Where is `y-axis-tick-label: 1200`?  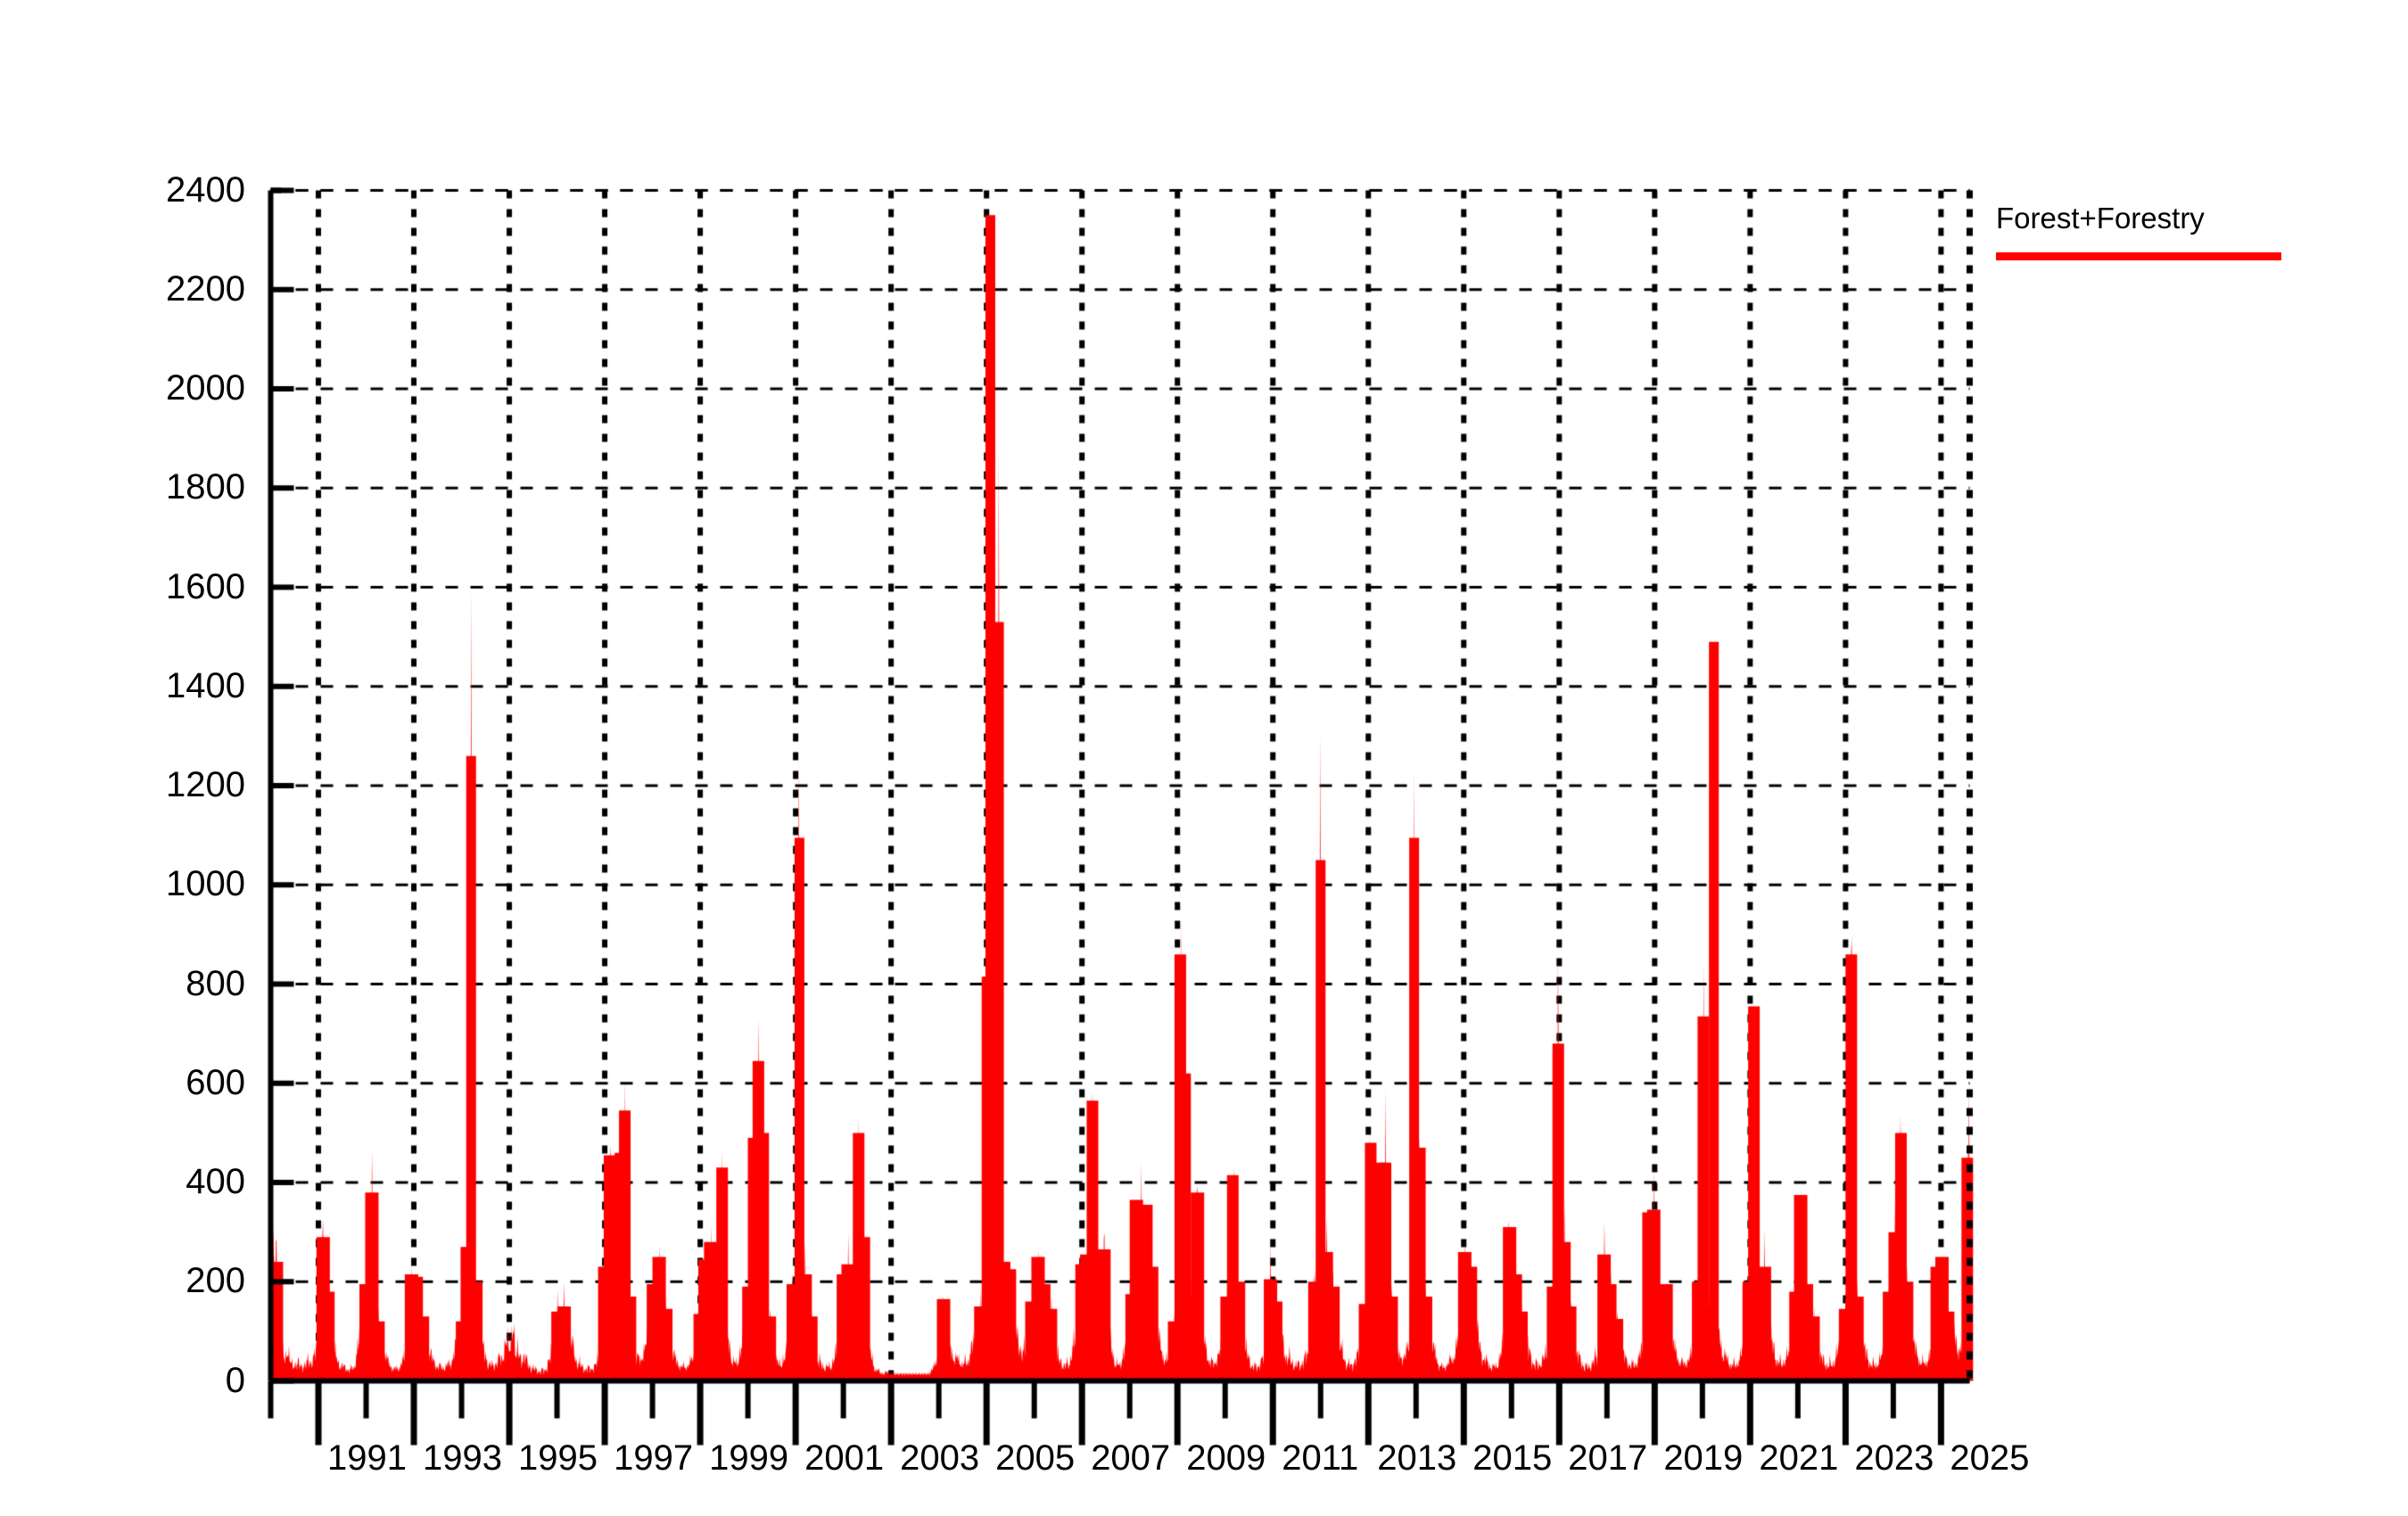 y-axis-tick-label: 1200 is located at coordinates (205, 784).